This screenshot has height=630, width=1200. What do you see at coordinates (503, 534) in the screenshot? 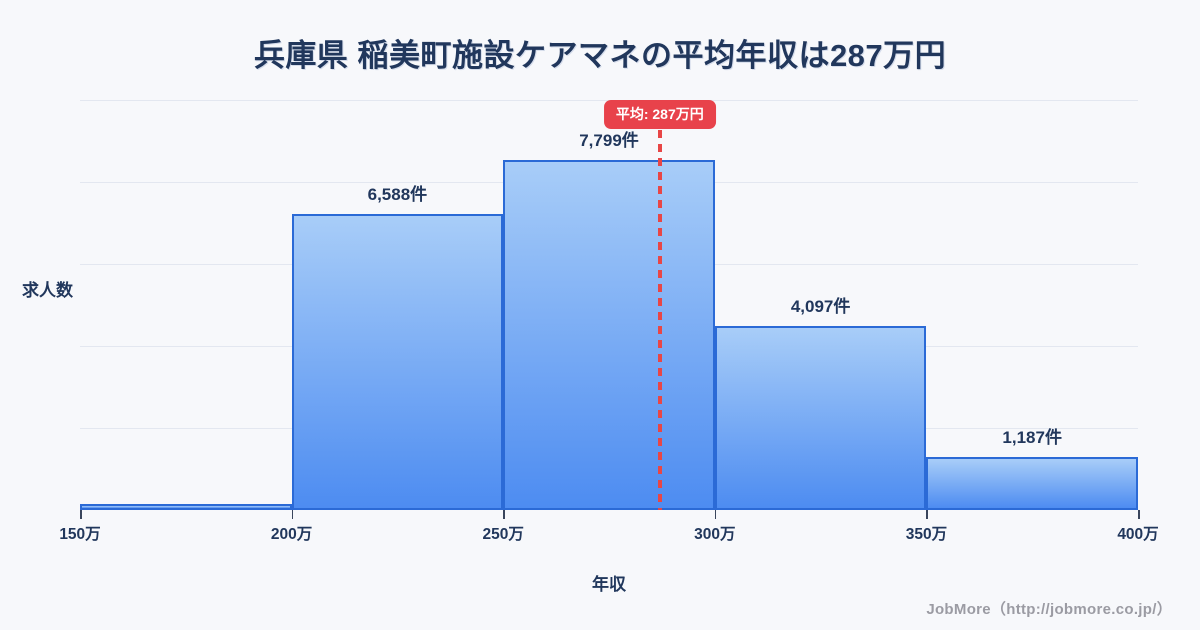
I see `x-axis-tick-label: 250万` at bounding box center [503, 534].